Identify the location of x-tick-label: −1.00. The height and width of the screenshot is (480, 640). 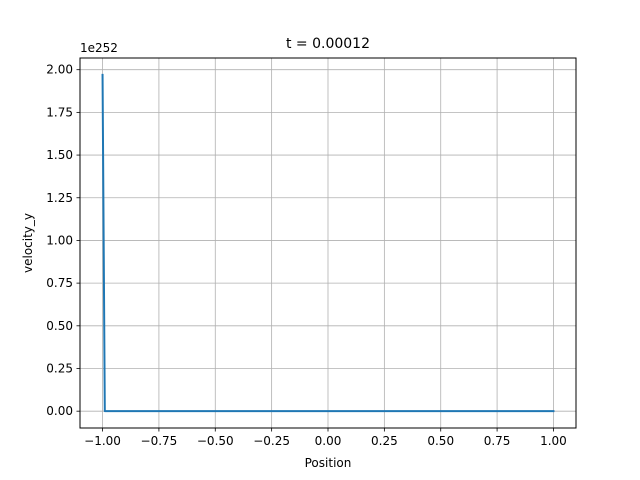
(102, 441).